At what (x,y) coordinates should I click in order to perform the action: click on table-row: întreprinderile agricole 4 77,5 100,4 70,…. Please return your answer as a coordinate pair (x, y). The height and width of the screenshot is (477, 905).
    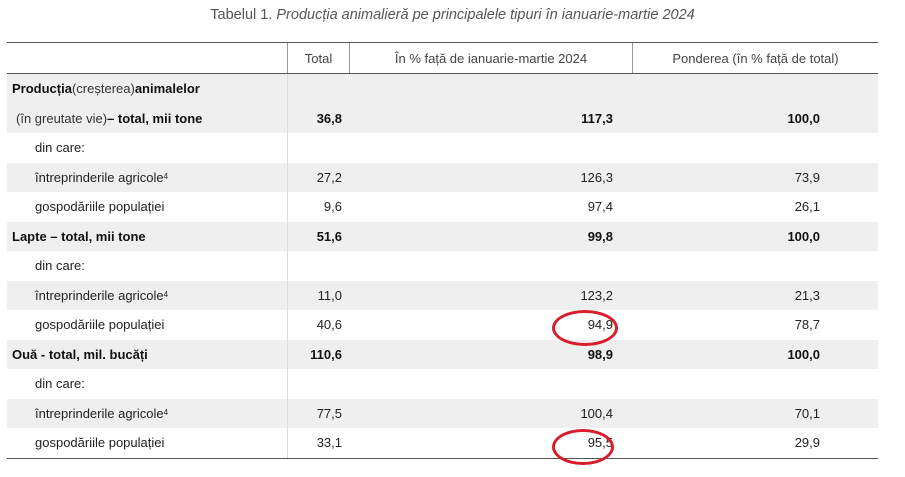
    Looking at the image, I should click on (442, 413).